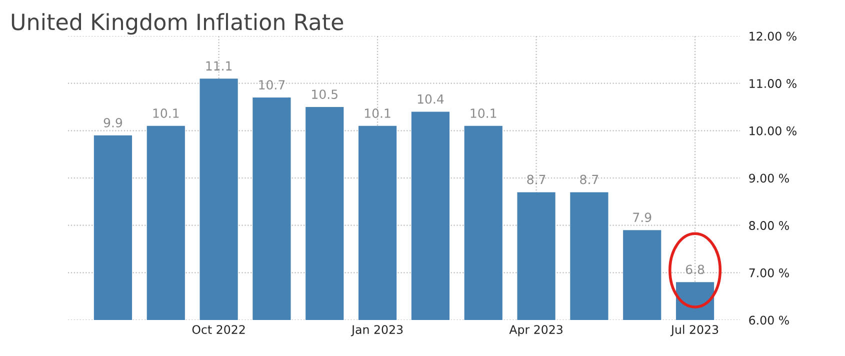  Describe the element at coordinates (431, 99) in the screenshot. I see `data-label: 10.4` at that location.